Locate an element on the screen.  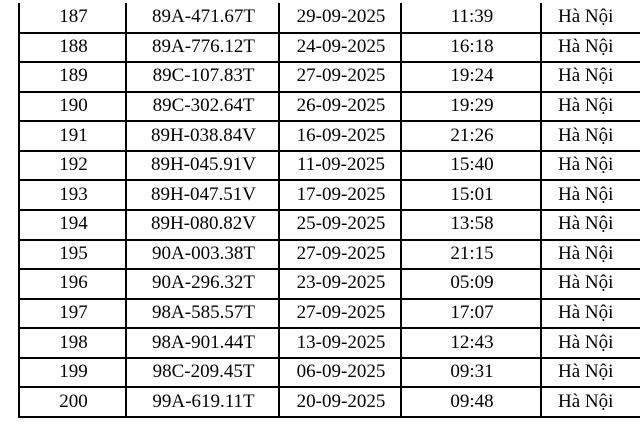
table-cell: 199 is located at coordinates (72, 373).